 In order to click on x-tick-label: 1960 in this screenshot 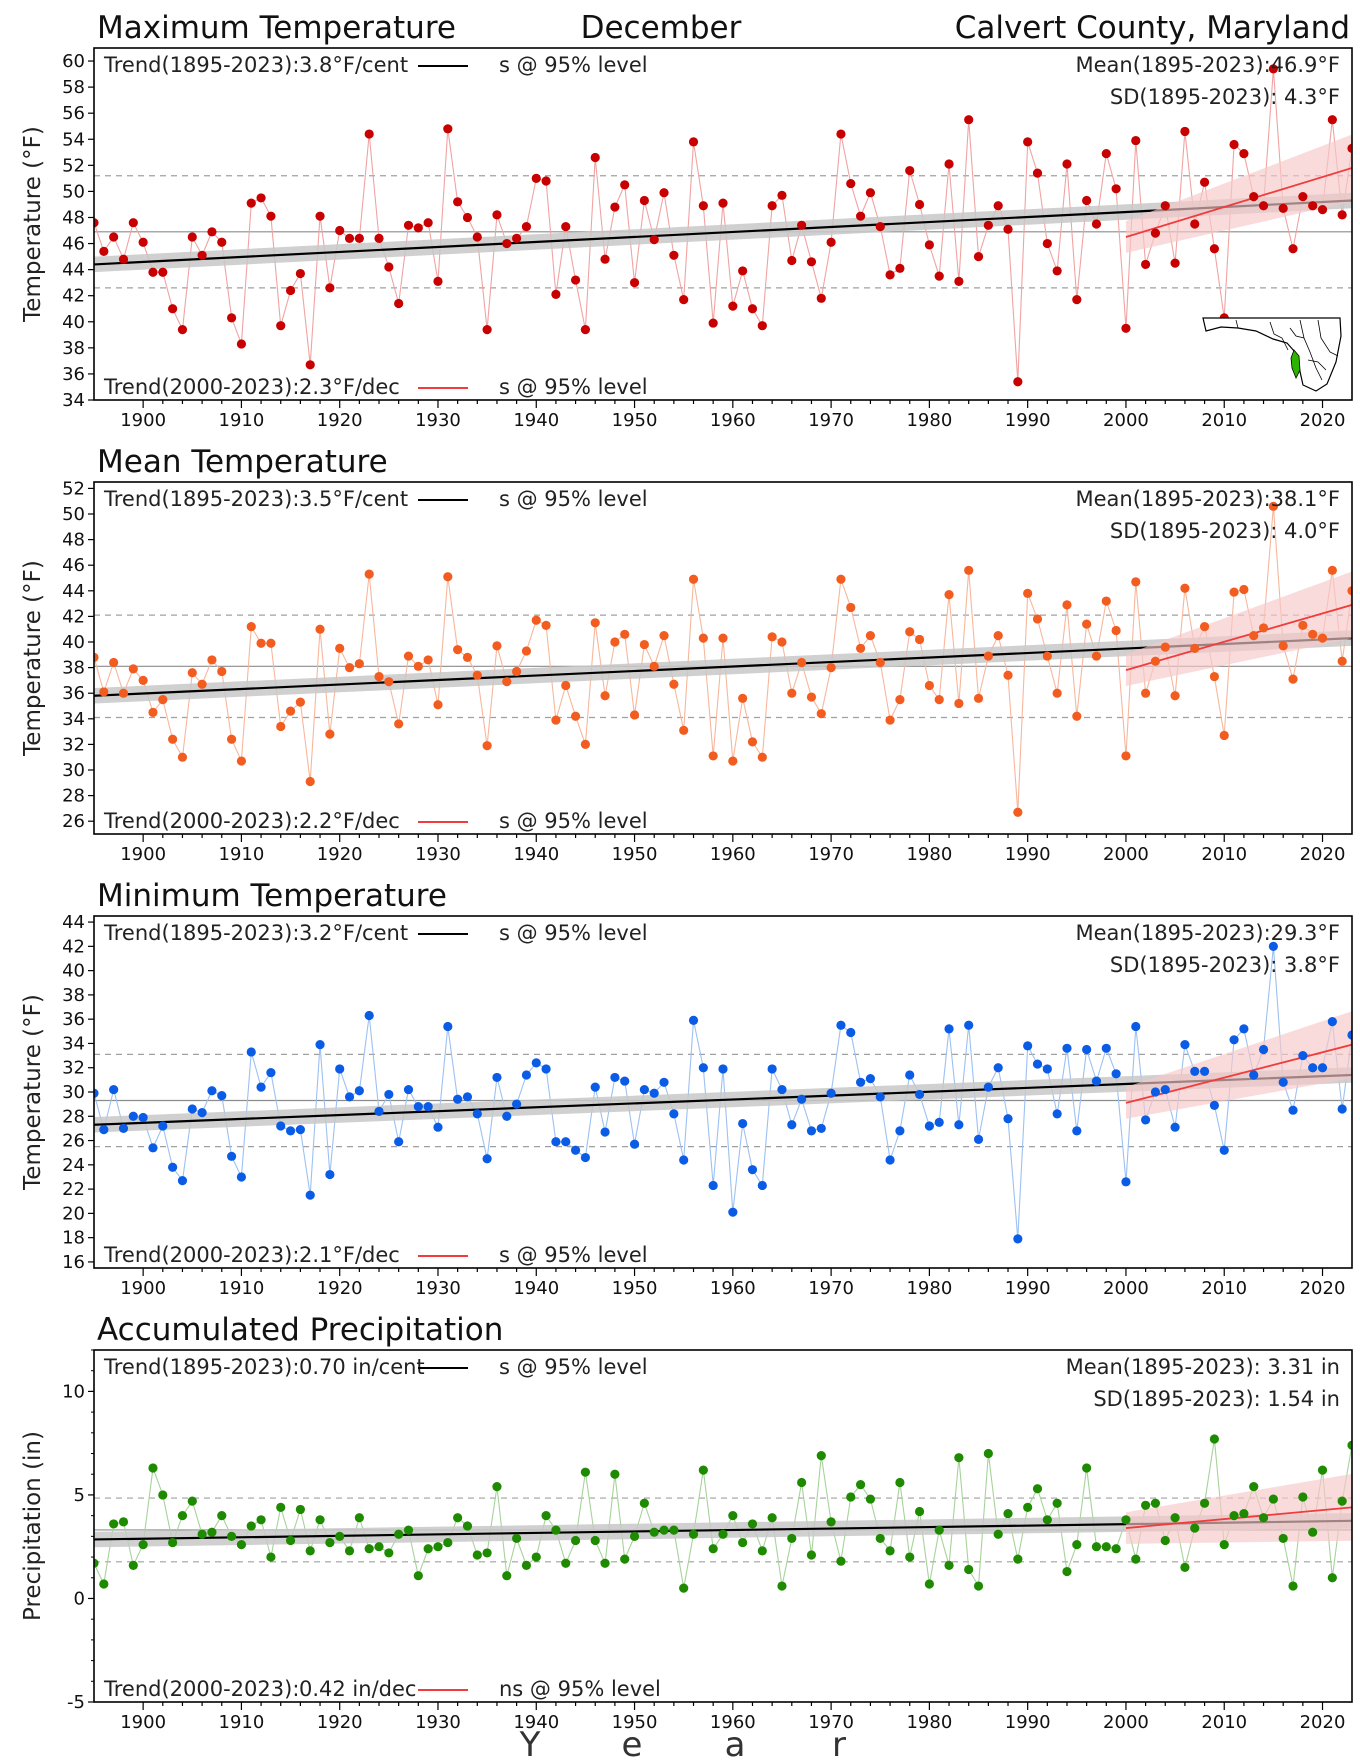, I will do `click(733, 420)`.